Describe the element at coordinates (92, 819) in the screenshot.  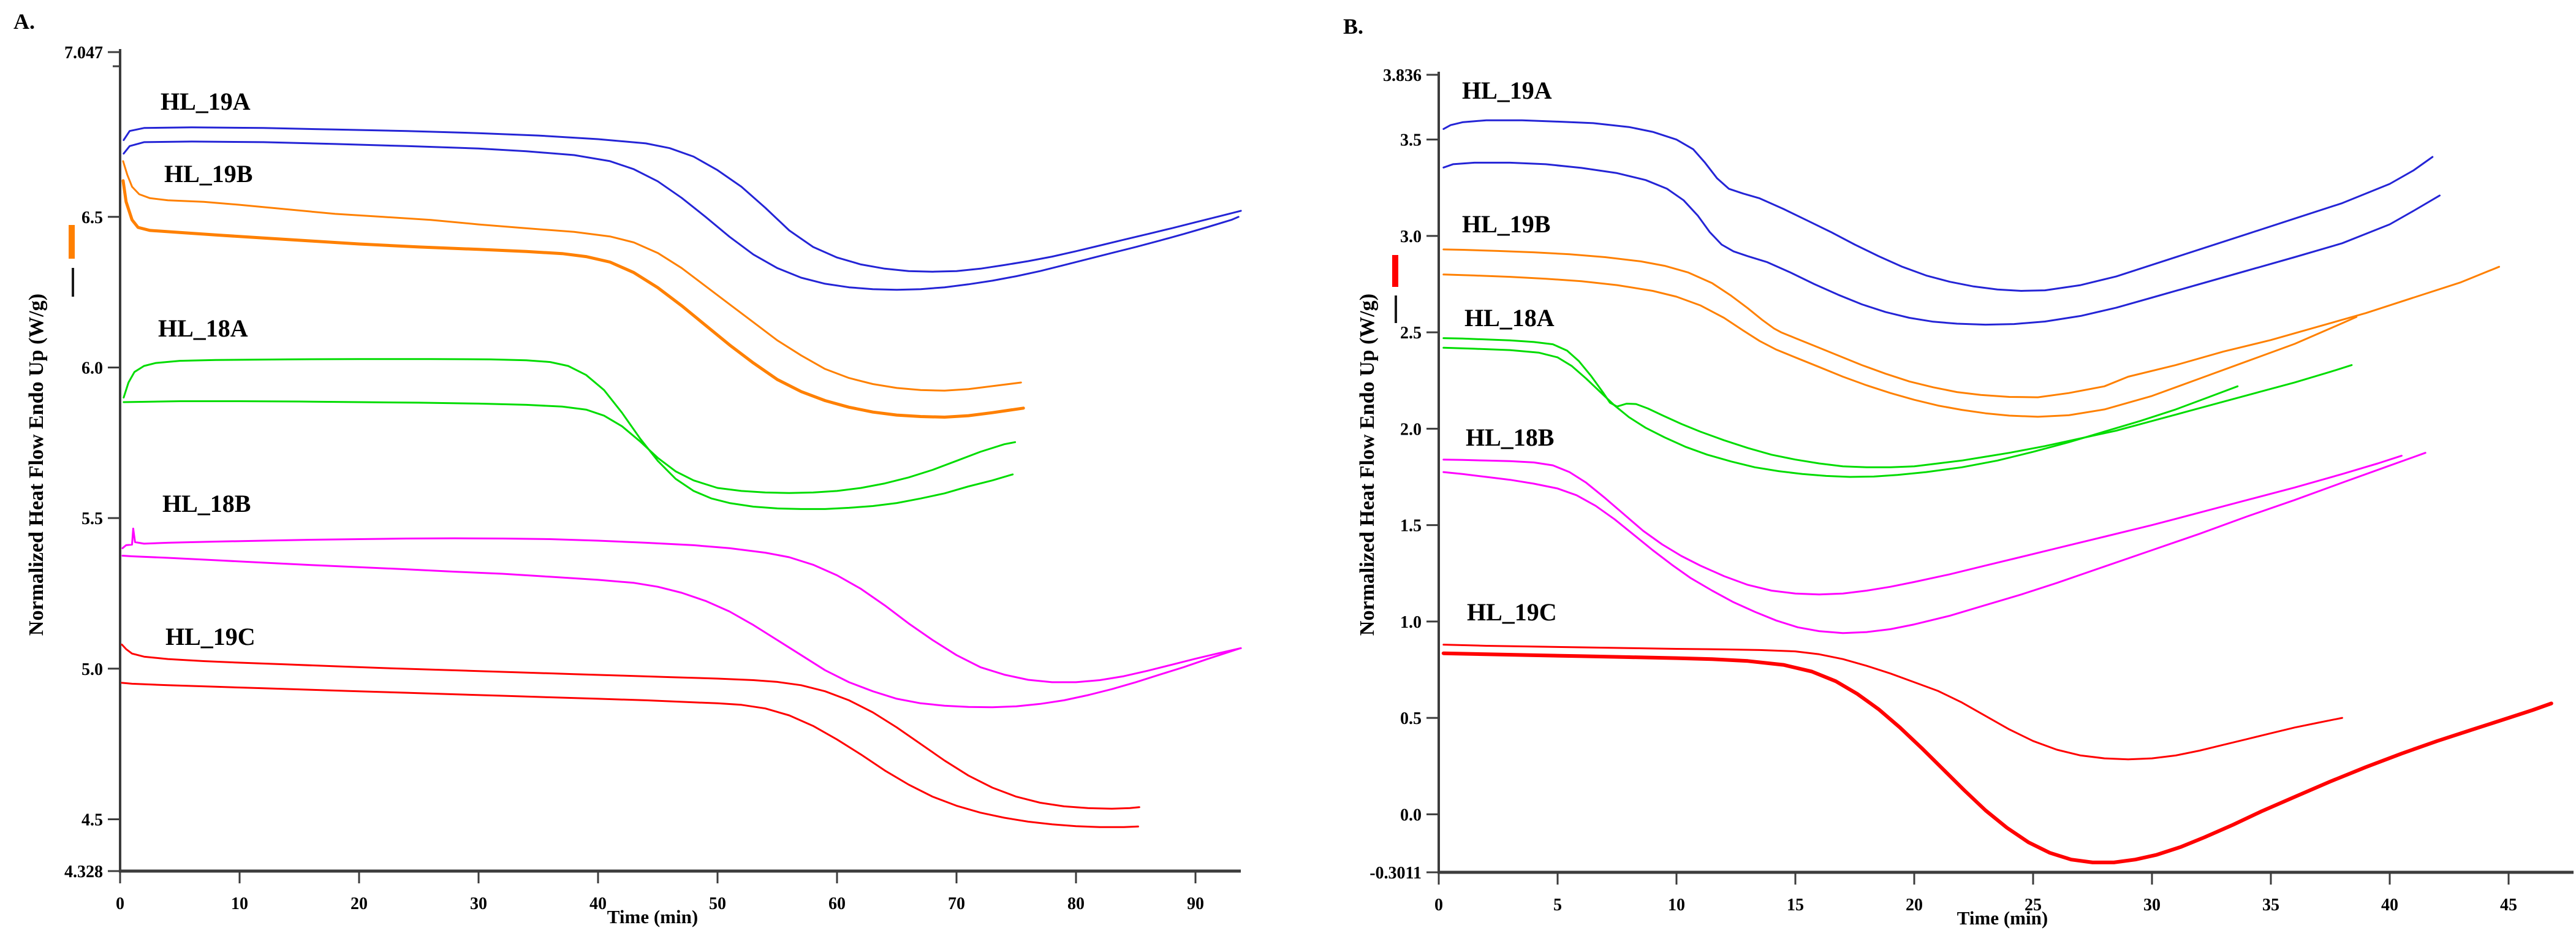
I see `y-tick-label: 4.5` at that location.